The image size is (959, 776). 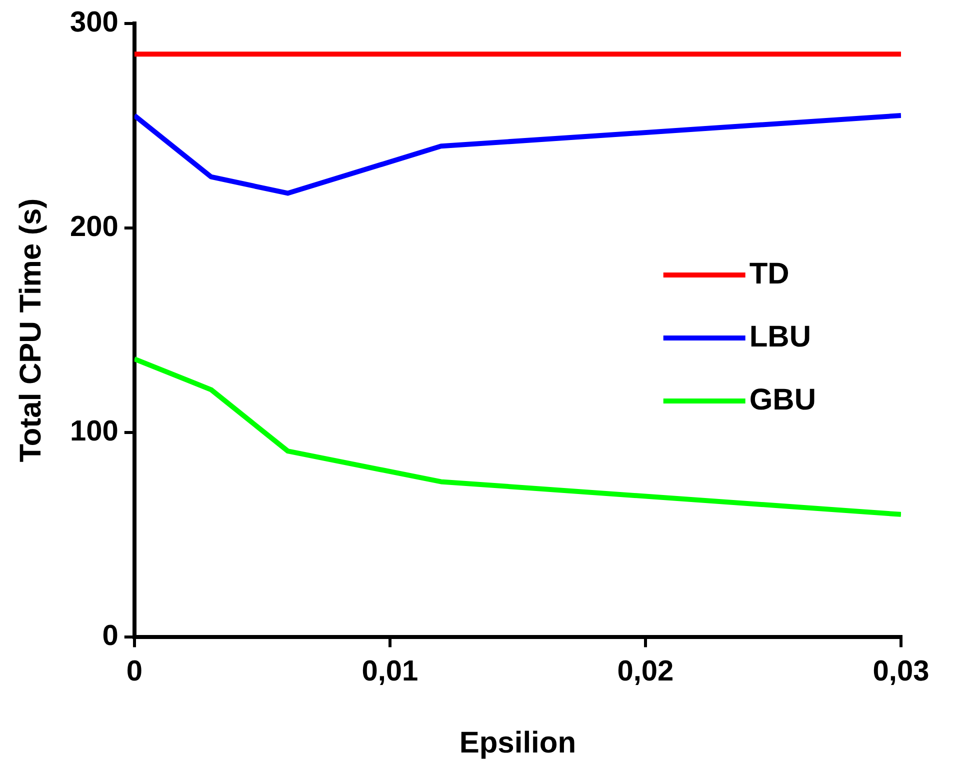 What do you see at coordinates (780, 337) in the screenshot?
I see `legend-label: LBU` at bounding box center [780, 337].